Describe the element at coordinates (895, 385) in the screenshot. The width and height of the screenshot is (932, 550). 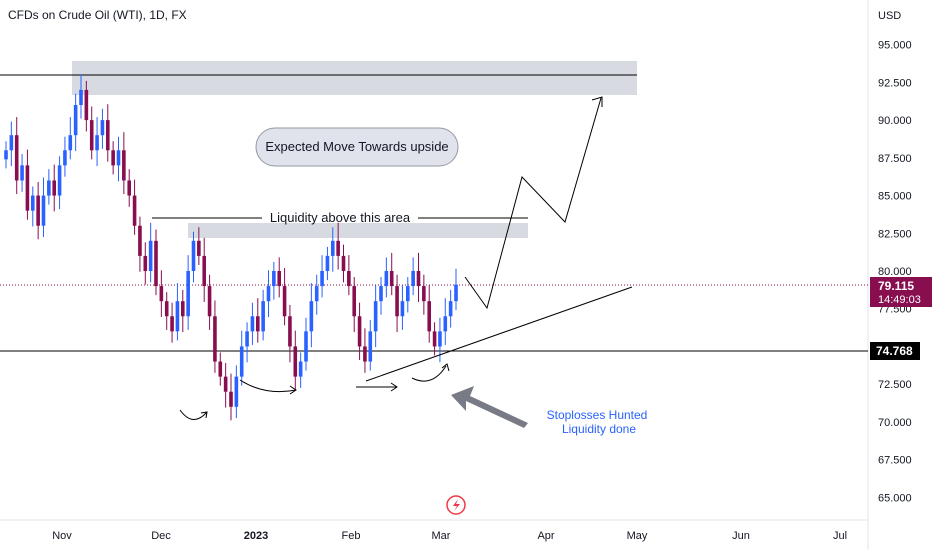
I see `y-tick-label: 72.500` at that location.